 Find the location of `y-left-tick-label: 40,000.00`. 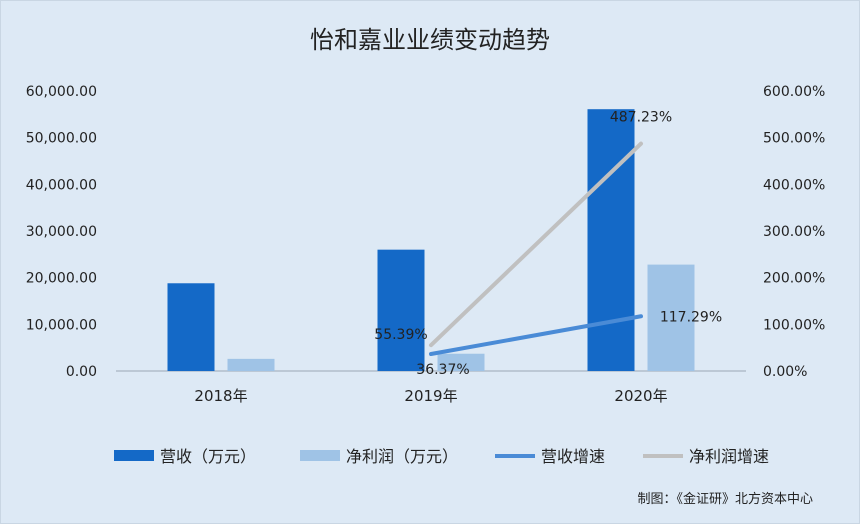

y-left-tick-label: 40,000.00 is located at coordinates (61, 185).